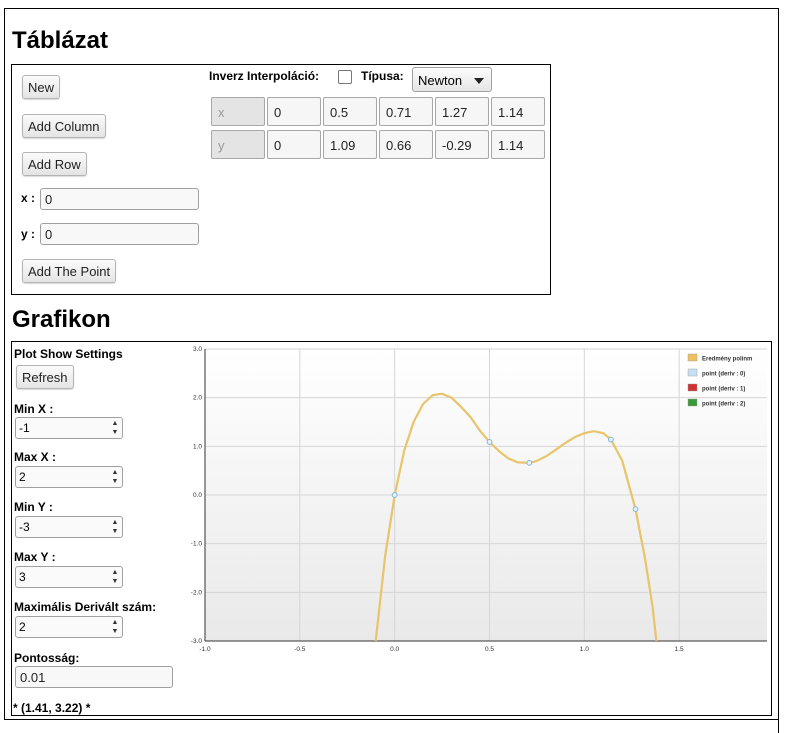  What do you see at coordinates (382, 76) in the screenshot?
I see `type-label: Típusa:` at bounding box center [382, 76].